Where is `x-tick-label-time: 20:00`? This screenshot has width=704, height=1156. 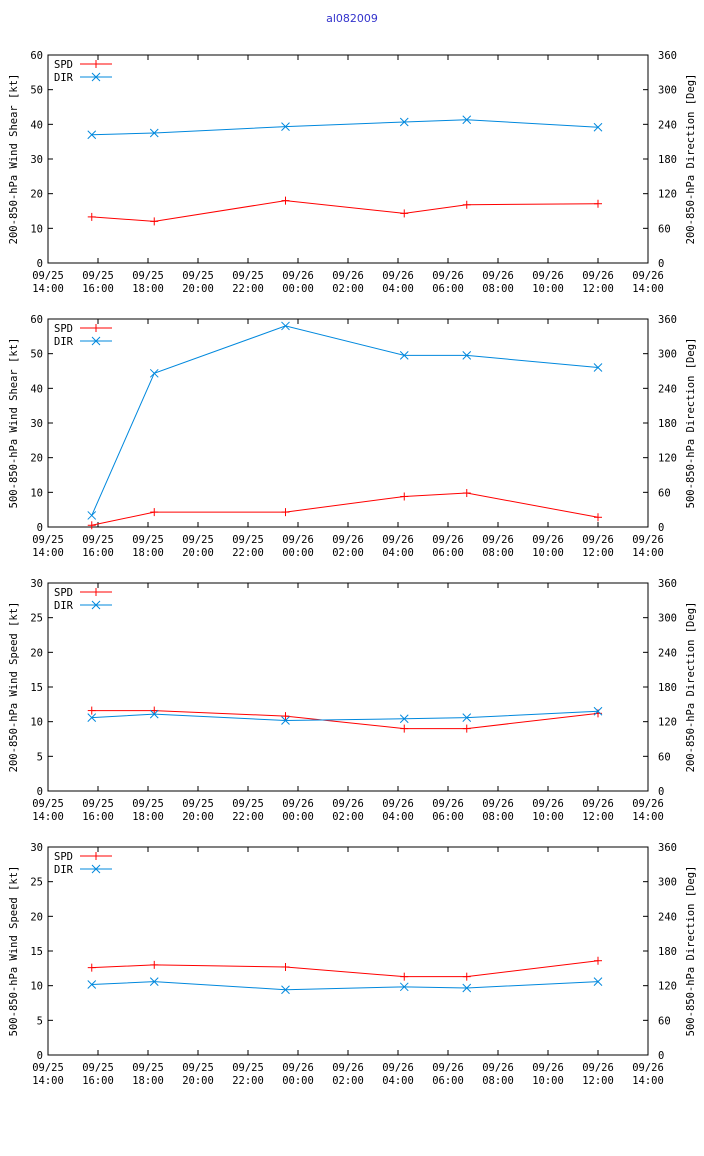 x-tick-label-time: 20:00 is located at coordinates (198, 1081).